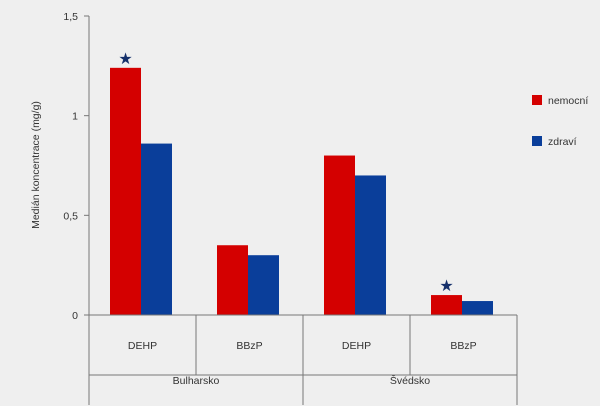  What do you see at coordinates (562, 142) in the screenshot?
I see `legend-label: zdraví` at bounding box center [562, 142].